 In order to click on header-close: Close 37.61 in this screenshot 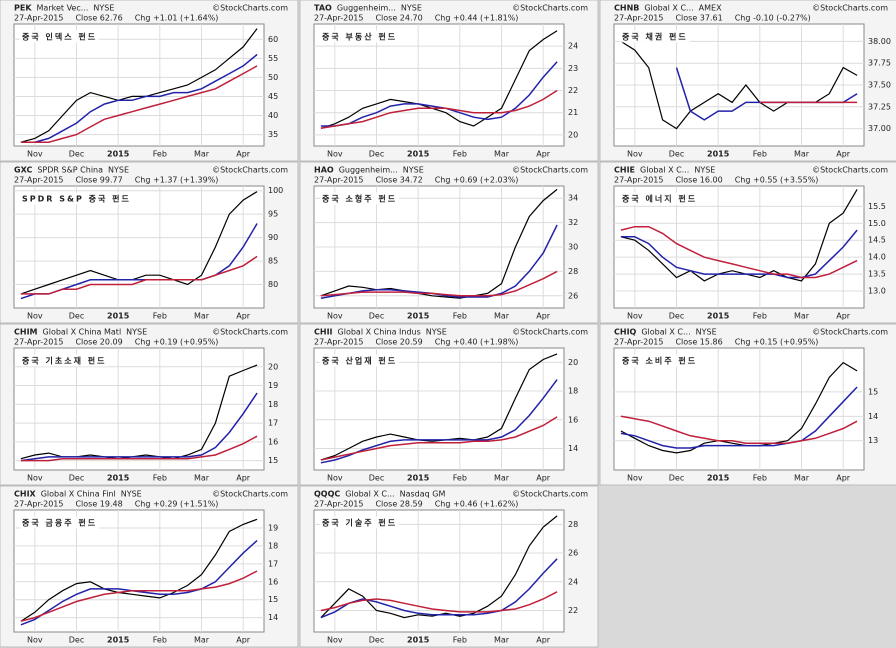, I will do `click(698, 18)`.